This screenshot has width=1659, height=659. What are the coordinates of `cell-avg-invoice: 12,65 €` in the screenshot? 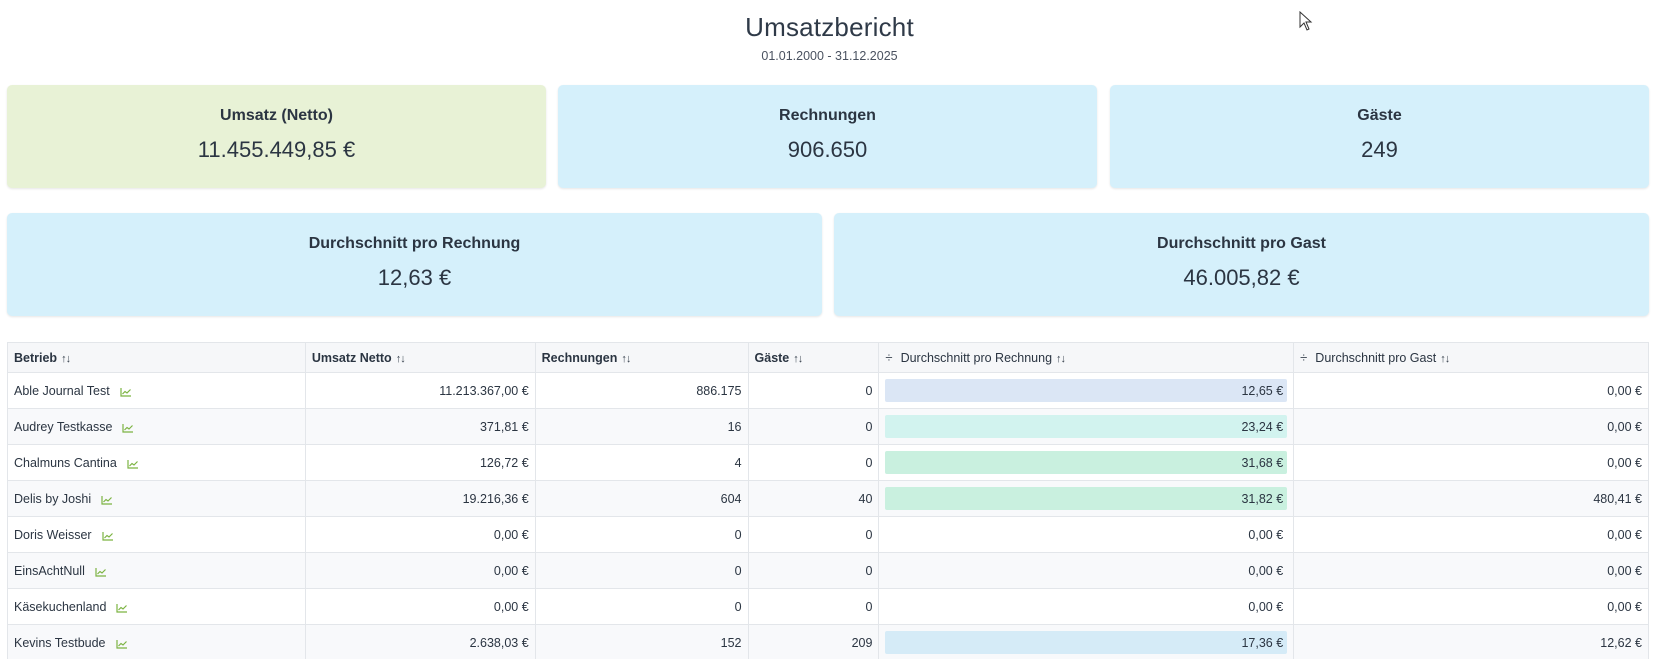 It's located at (1086, 390).